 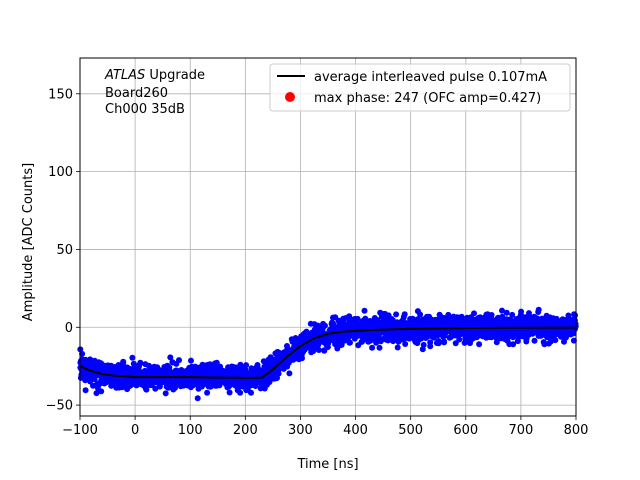 What do you see at coordinates (410, 430) in the screenshot?
I see `x-tick-label: 500` at bounding box center [410, 430].